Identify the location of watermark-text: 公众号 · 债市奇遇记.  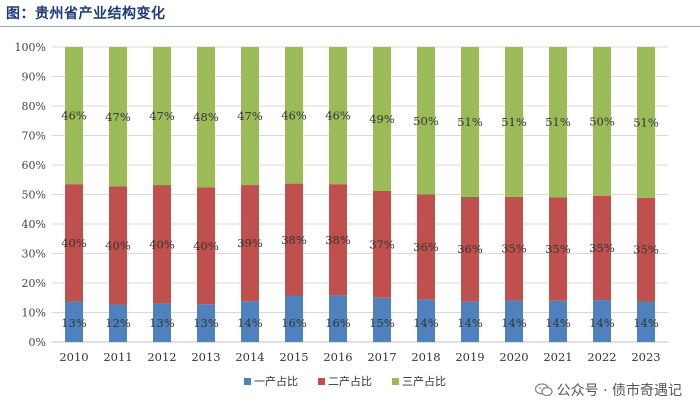
(619, 391).